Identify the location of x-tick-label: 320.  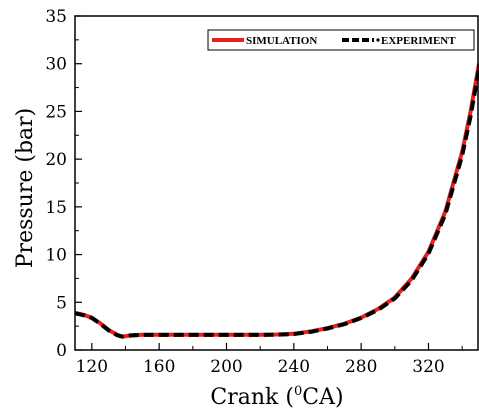
(428, 367).